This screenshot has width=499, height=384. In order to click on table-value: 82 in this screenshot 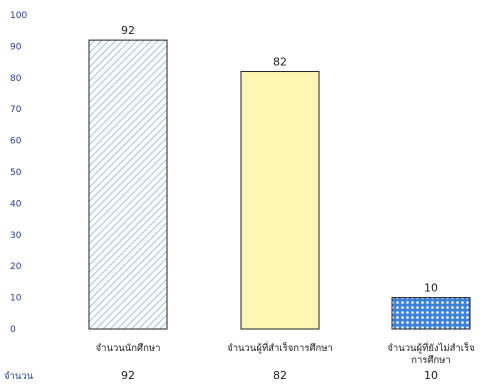, I will do `click(280, 375)`.